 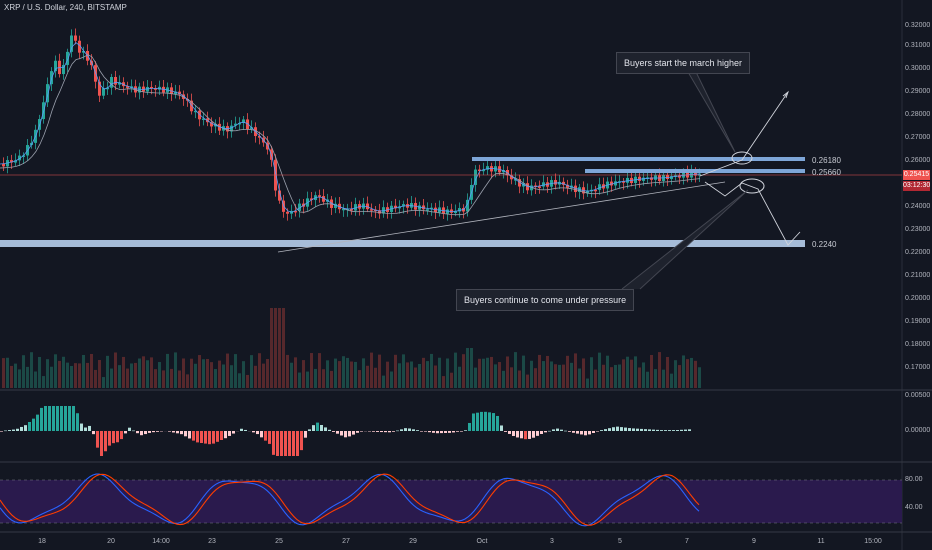 What do you see at coordinates (683, 63) in the screenshot?
I see `callout-buyers-march-higher: Buyers start the march higher` at bounding box center [683, 63].